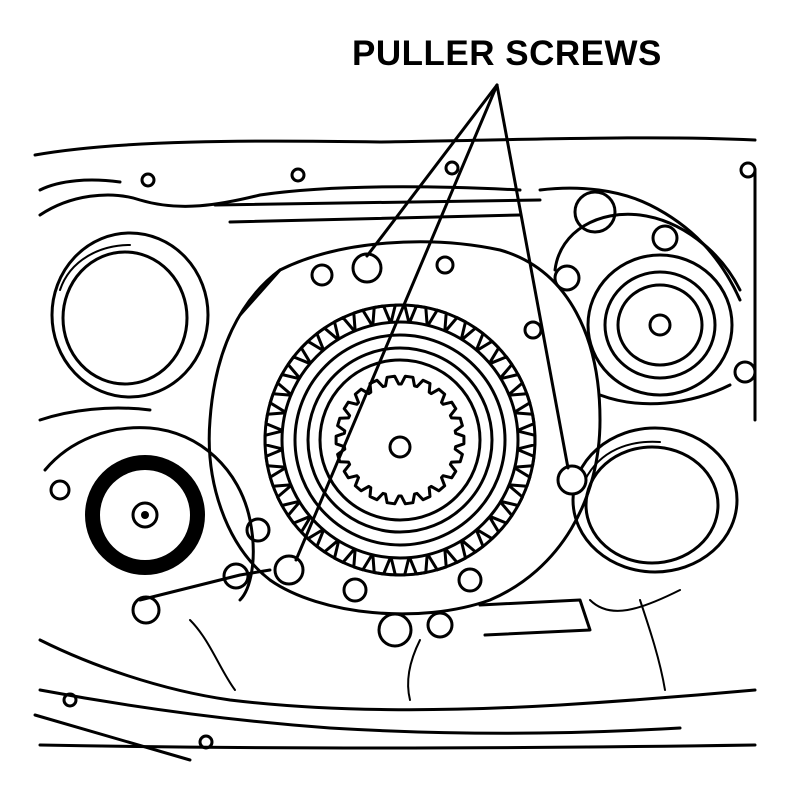 The height and width of the screenshot is (786, 800). I want to click on hub-splines, so click(400, 440).